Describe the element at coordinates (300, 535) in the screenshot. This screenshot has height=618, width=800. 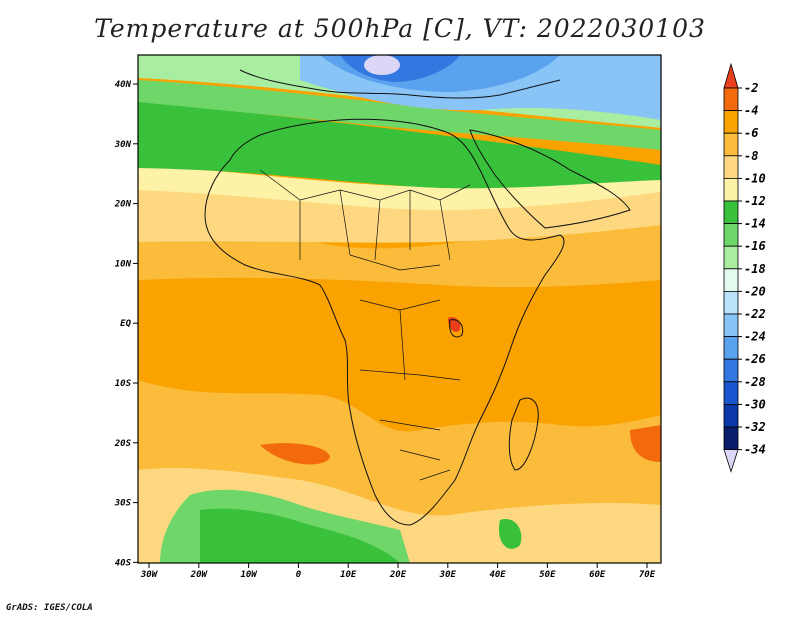
I see `band-south-green-dark` at that location.